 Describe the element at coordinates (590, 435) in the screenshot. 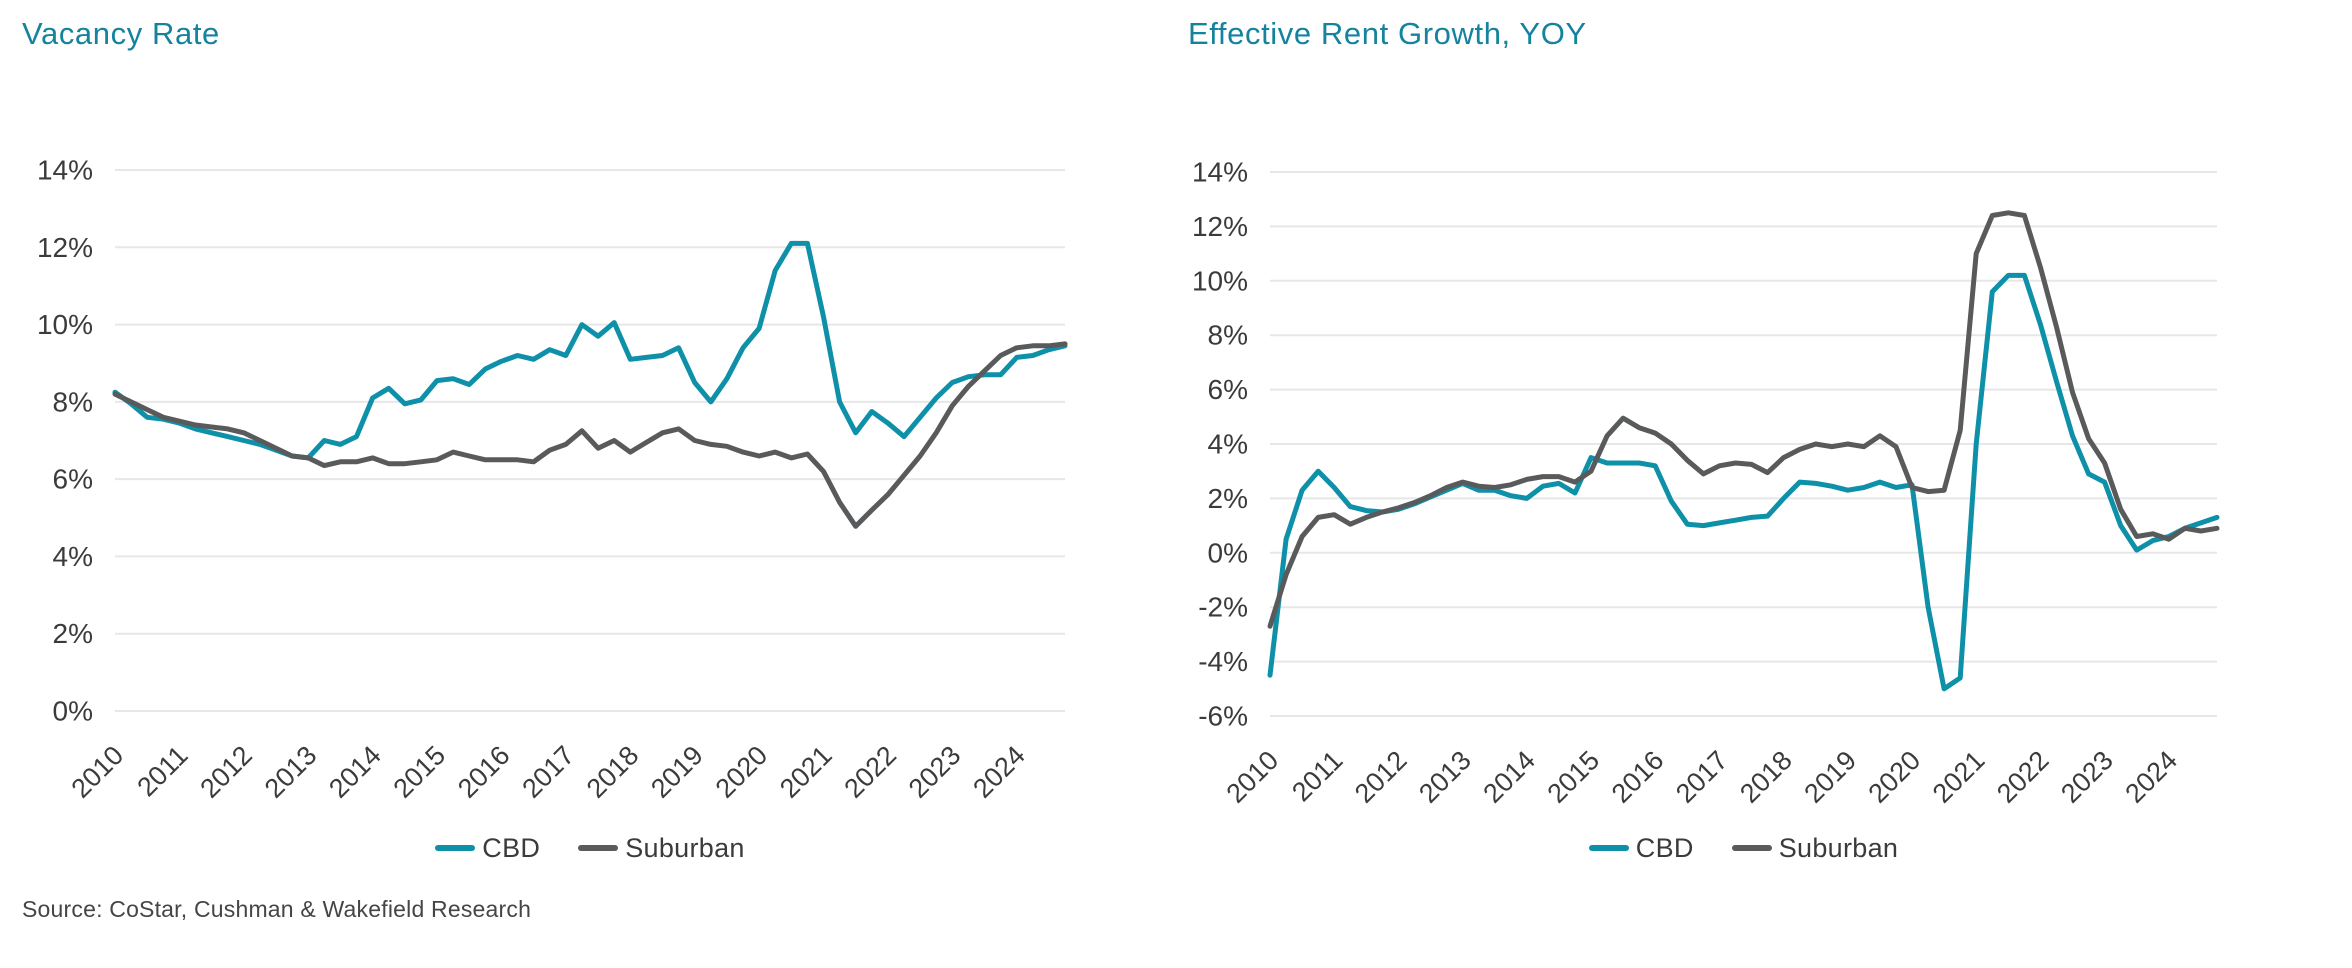

I see `series-line-suburban` at that location.